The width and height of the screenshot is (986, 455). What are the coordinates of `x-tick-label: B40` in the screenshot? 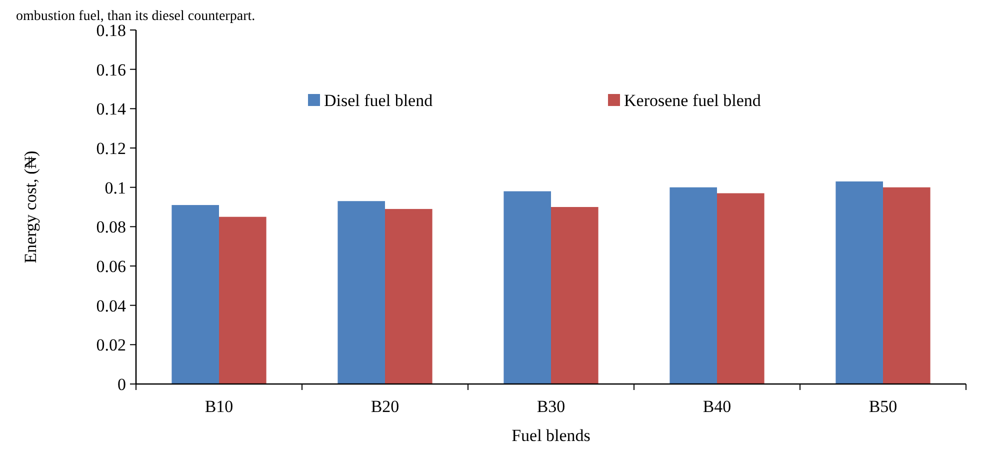 It's located at (717, 406).